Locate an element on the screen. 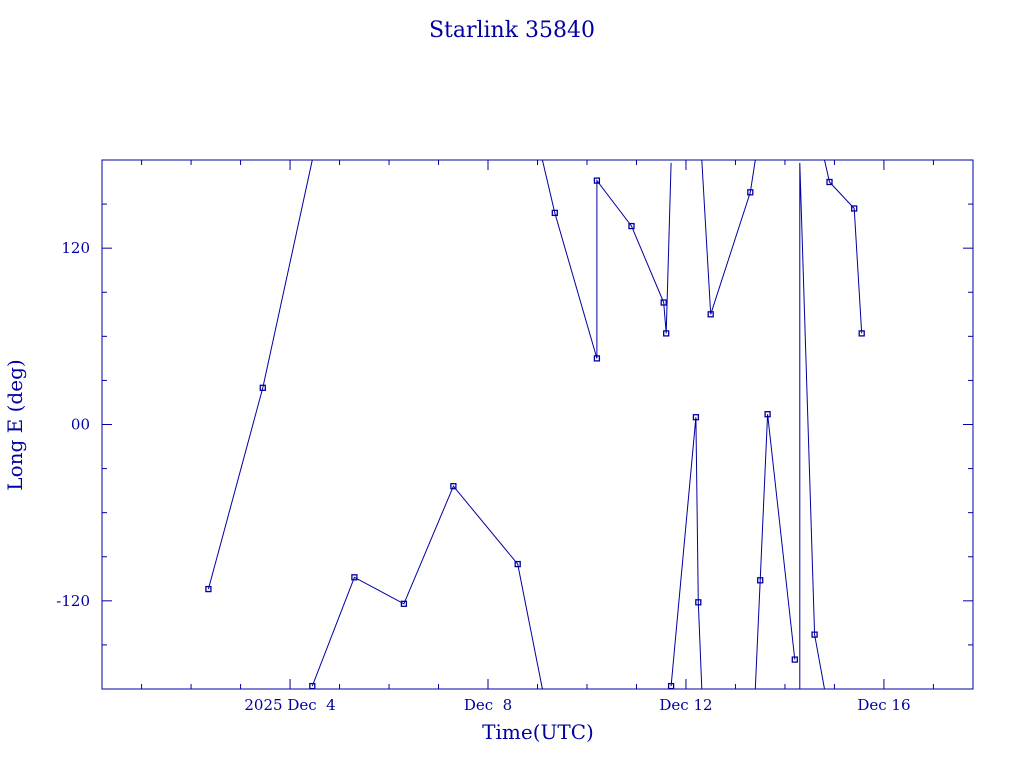 The height and width of the screenshot is (768, 1024). y-axis-label: Long E (deg) is located at coordinates (15, 424).